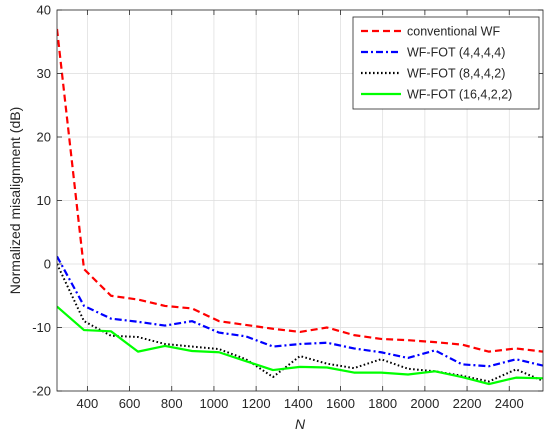 The image size is (550, 443). Describe the element at coordinates (41, 327) in the screenshot. I see `y-tick-label: -10` at that location.